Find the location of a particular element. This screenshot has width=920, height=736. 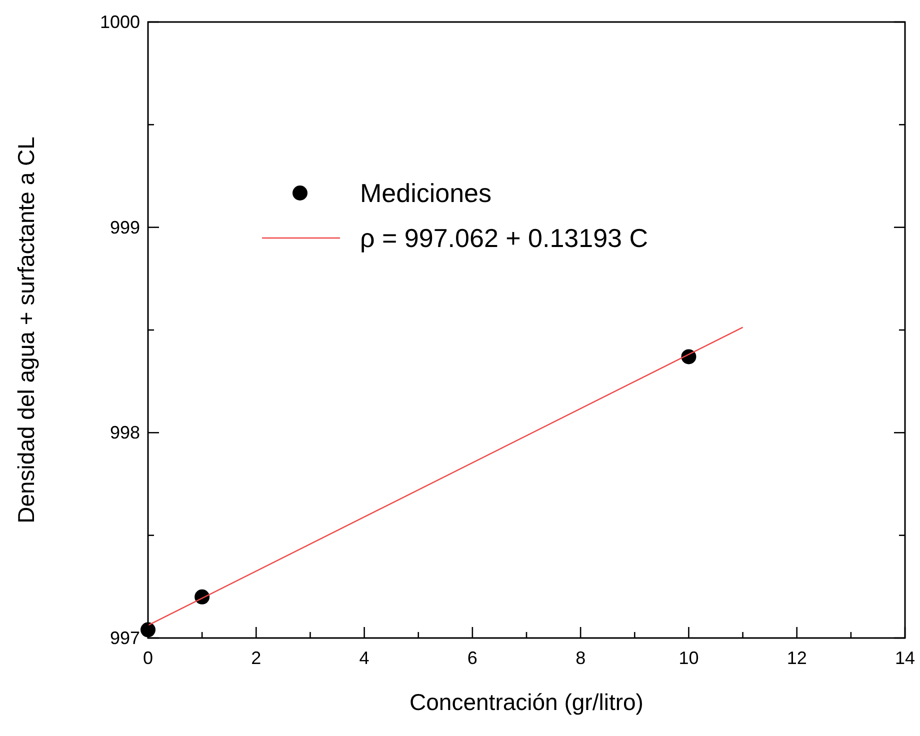

y-axis-title: Densidad del agua + surfactante a CL is located at coordinates (26, 330).